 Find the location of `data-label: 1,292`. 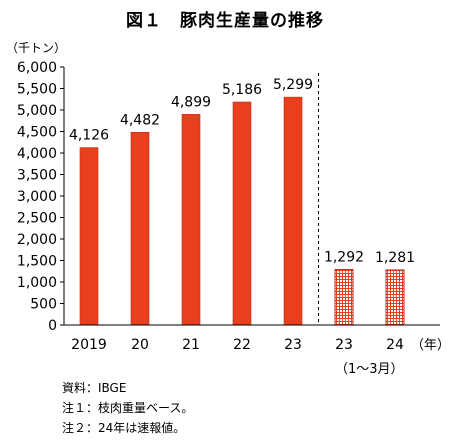

data-label: 1,292 is located at coordinates (344, 257).